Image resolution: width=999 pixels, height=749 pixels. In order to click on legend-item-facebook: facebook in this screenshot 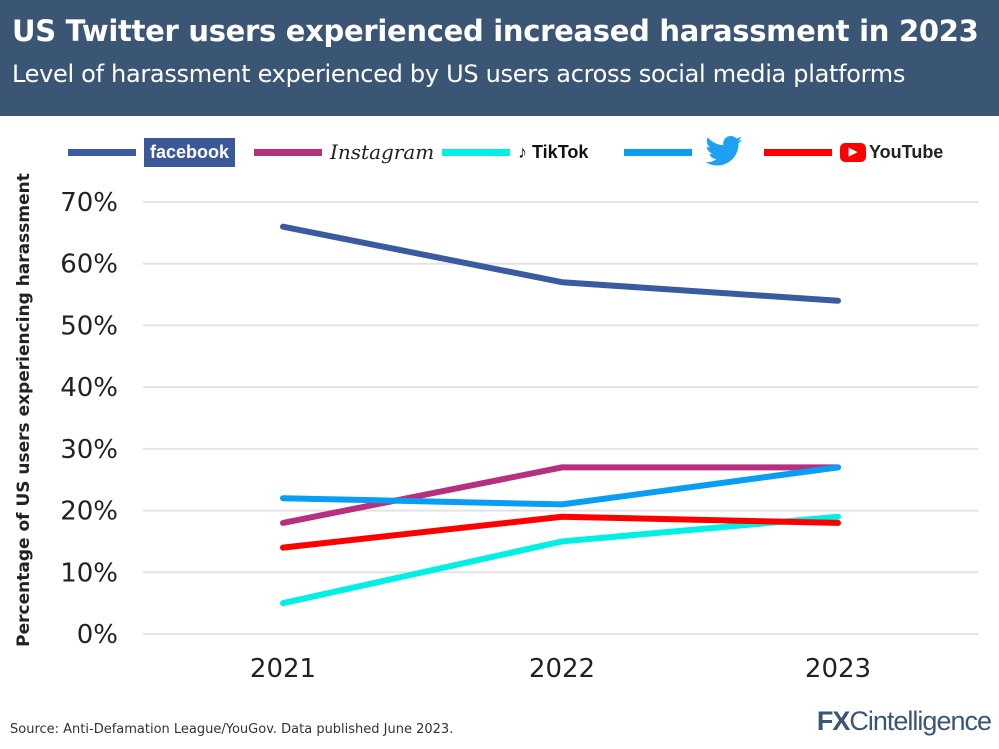, I will do `click(152, 152)`.